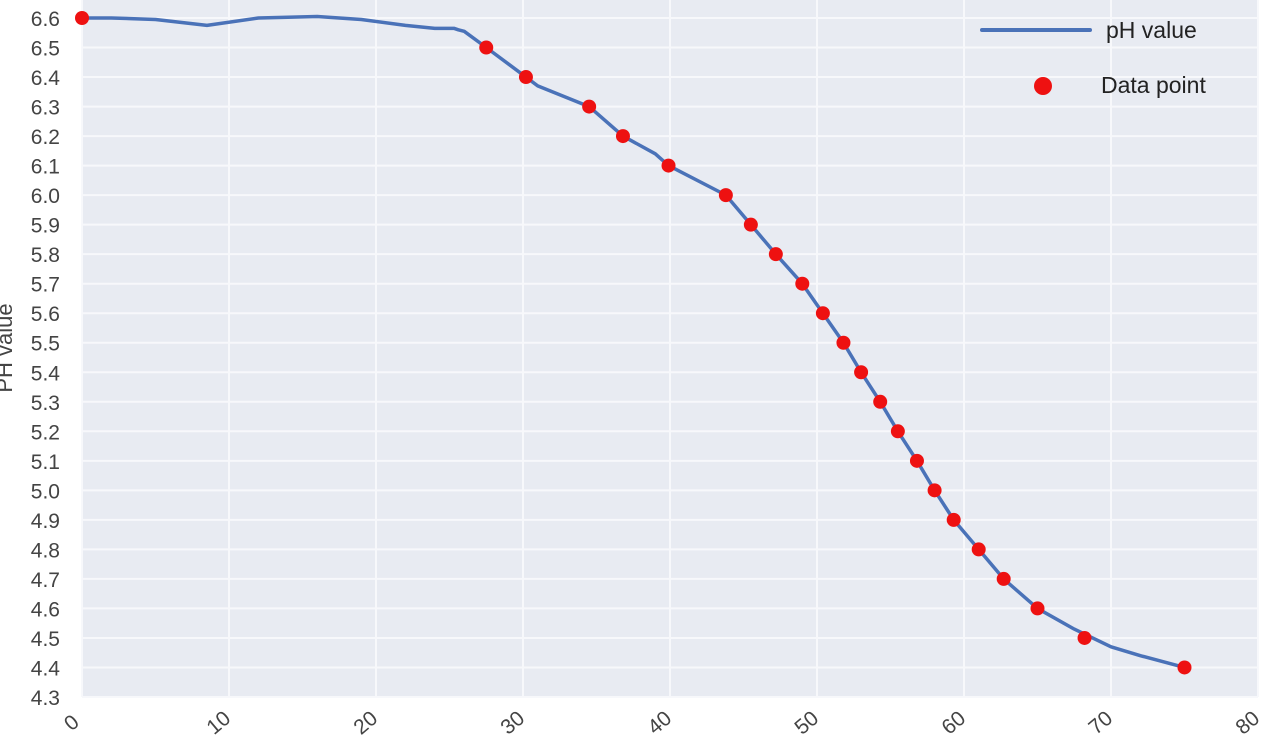  Describe the element at coordinates (1043, 86) in the screenshot. I see `legend-dot-swatch` at that location.